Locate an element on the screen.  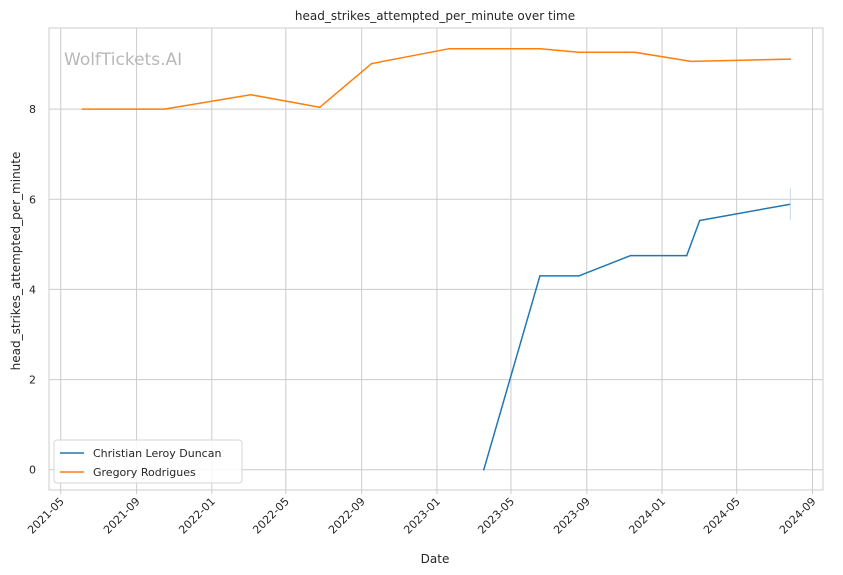
x-tick-label: 2022-09 is located at coordinates (347, 516).